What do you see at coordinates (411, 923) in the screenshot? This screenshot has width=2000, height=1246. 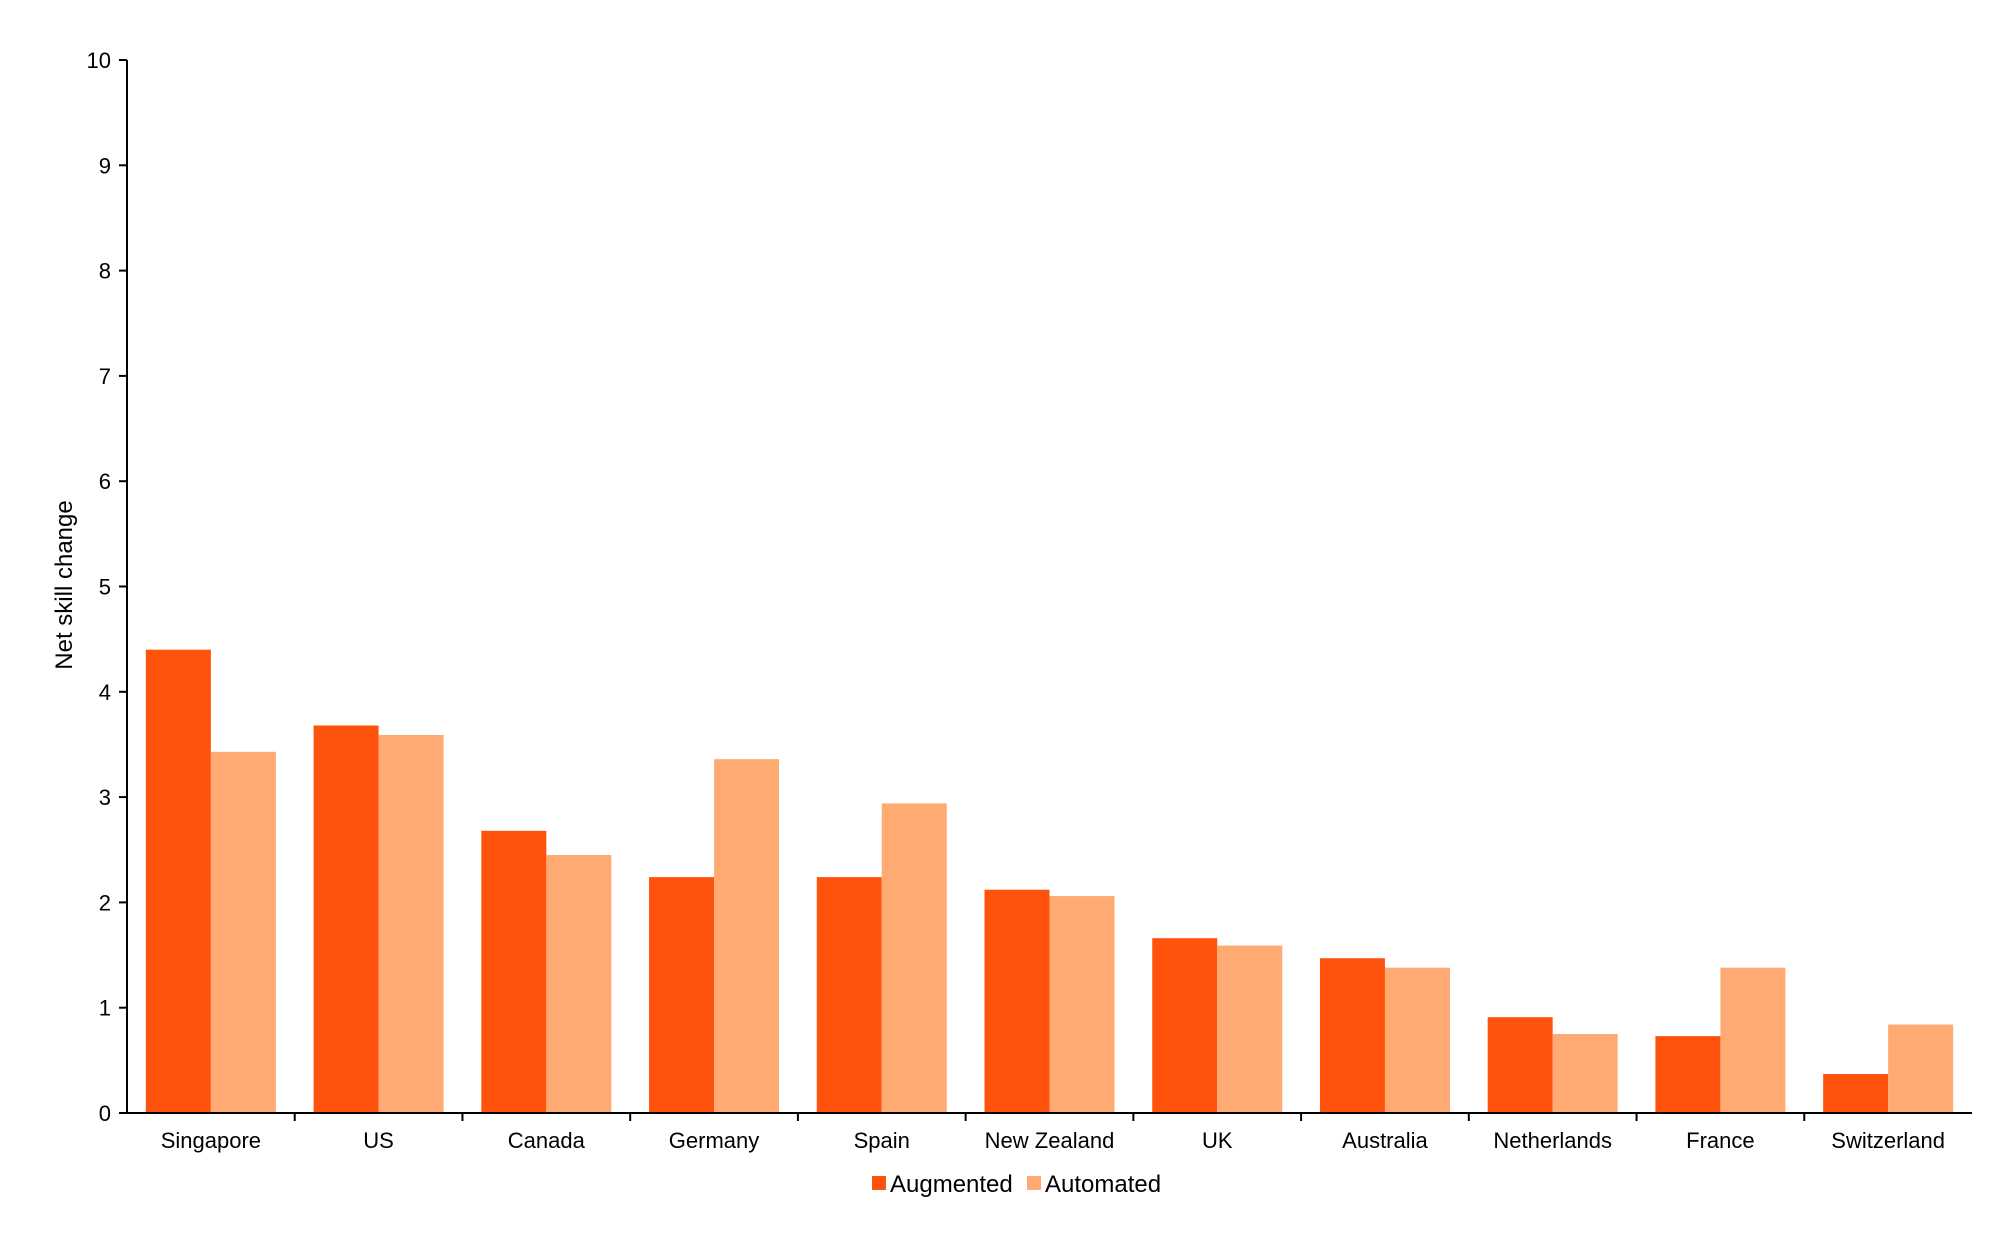 I see `bar-automated-us` at bounding box center [411, 923].